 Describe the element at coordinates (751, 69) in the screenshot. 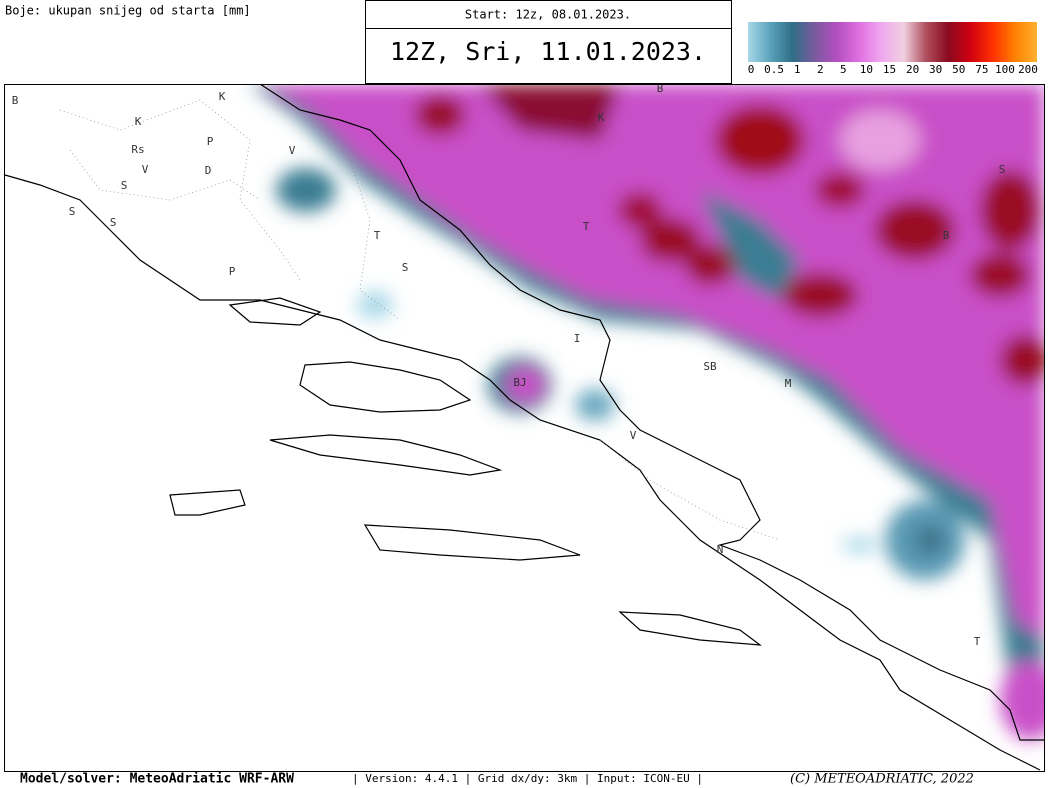

I see `colorbar-tick-label: 0` at that location.